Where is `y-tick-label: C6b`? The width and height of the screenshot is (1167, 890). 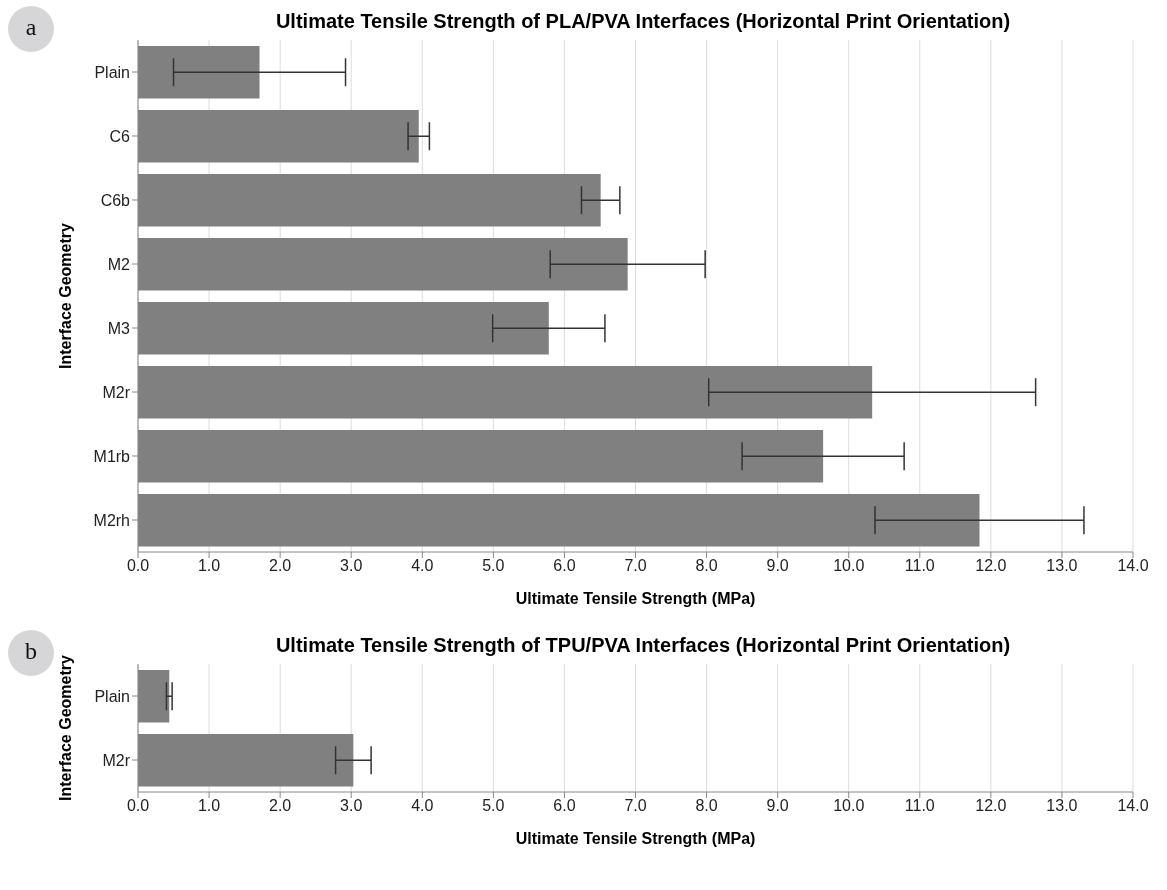
y-tick-label: C6b is located at coordinates (115, 200).